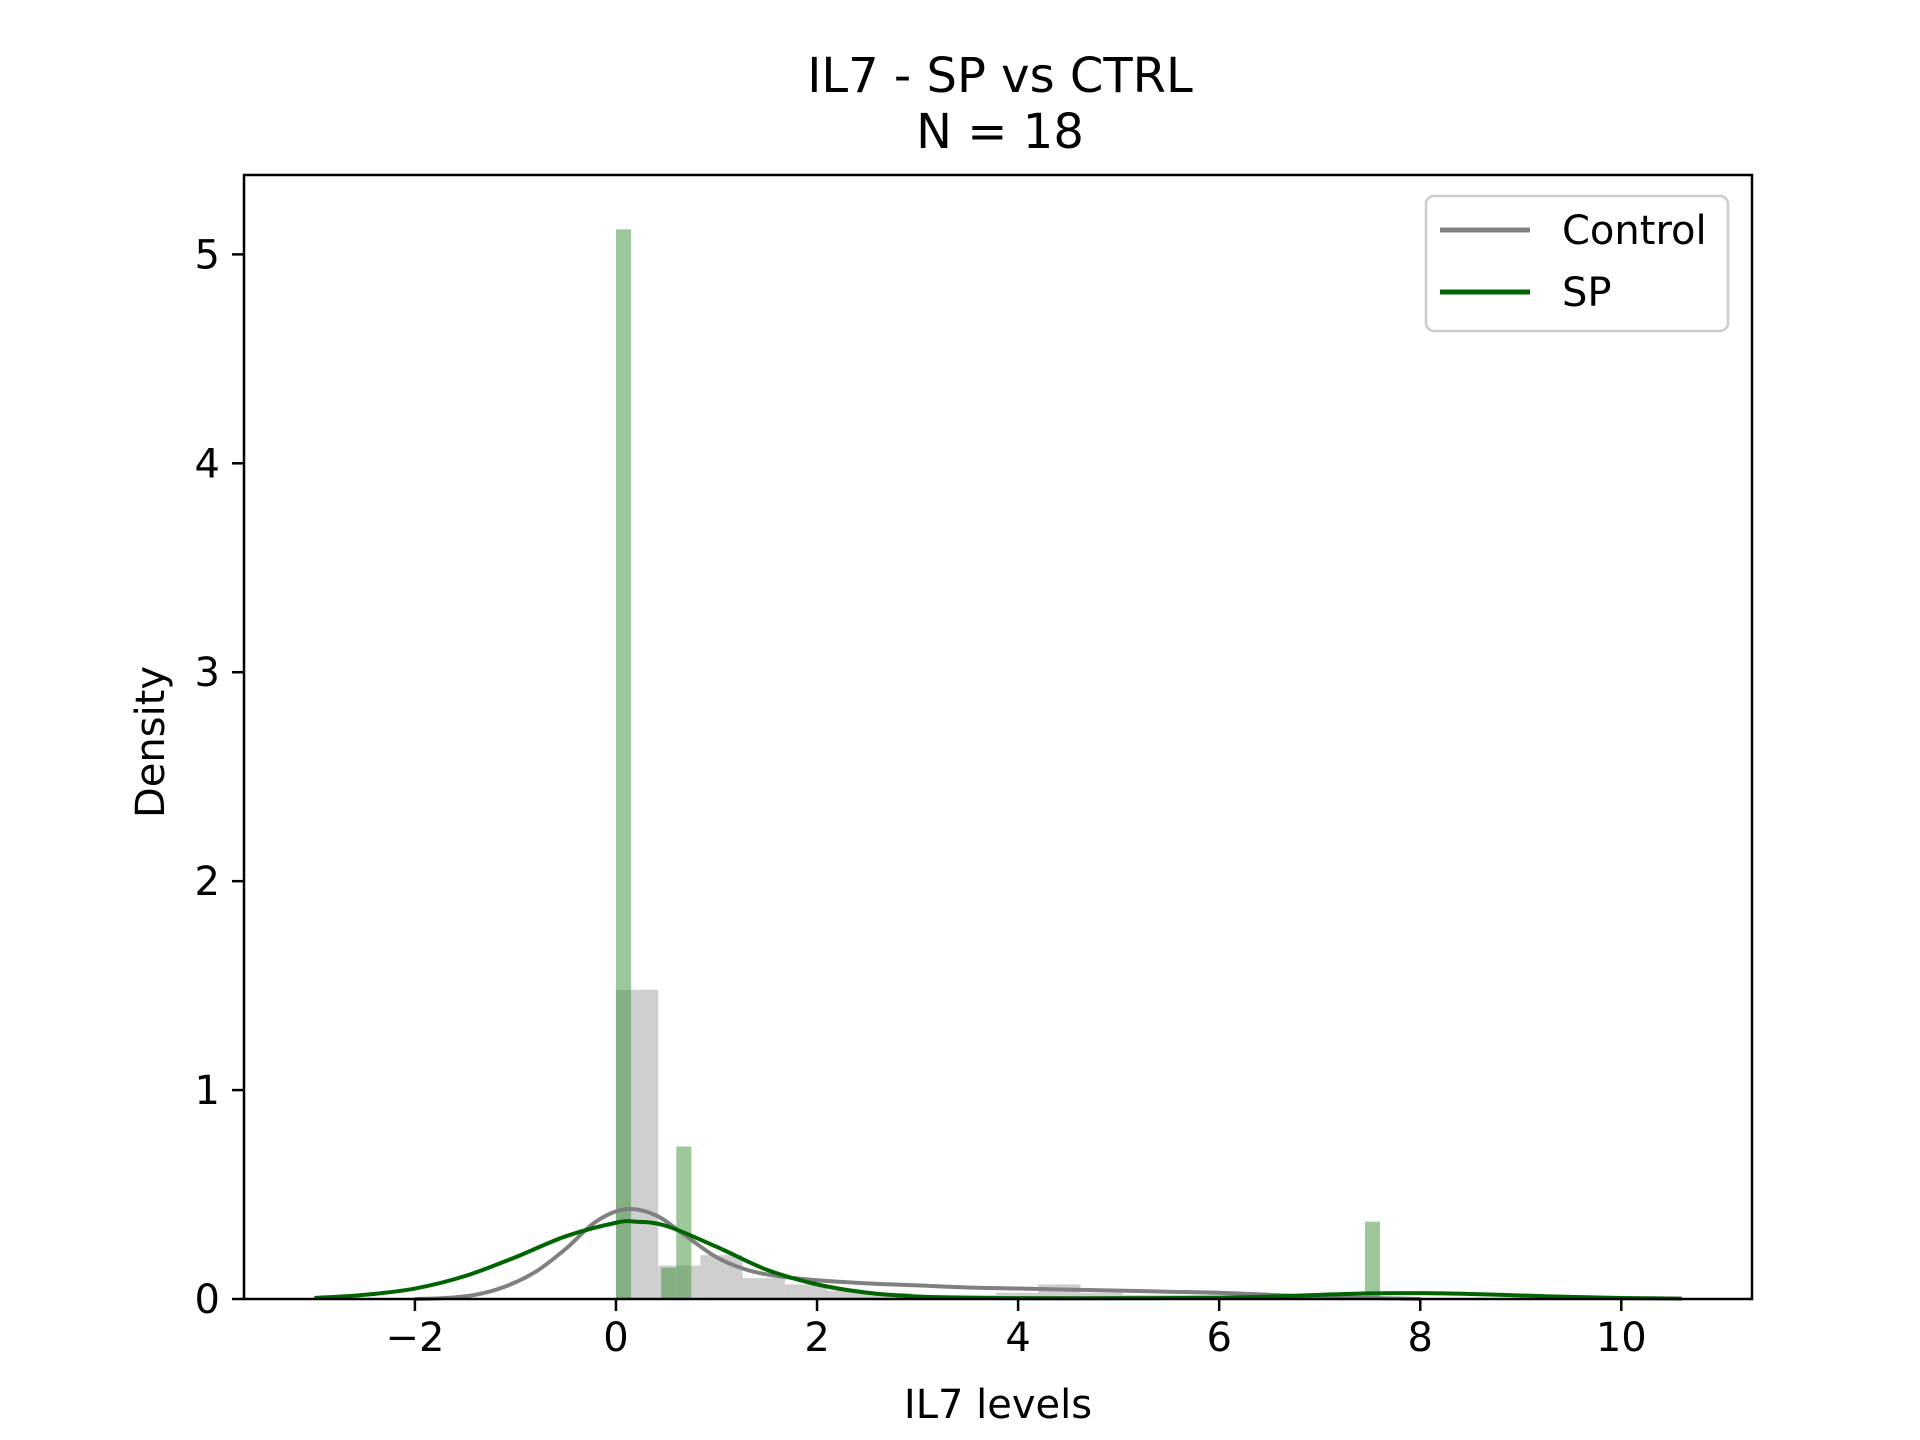 The height and width of the screenshot is (1440, 1920). What do you see at coordinates (414, 1338) in the screenshot?
I see `x-tick-label-0: −2` at bounding box center [414, 1338].